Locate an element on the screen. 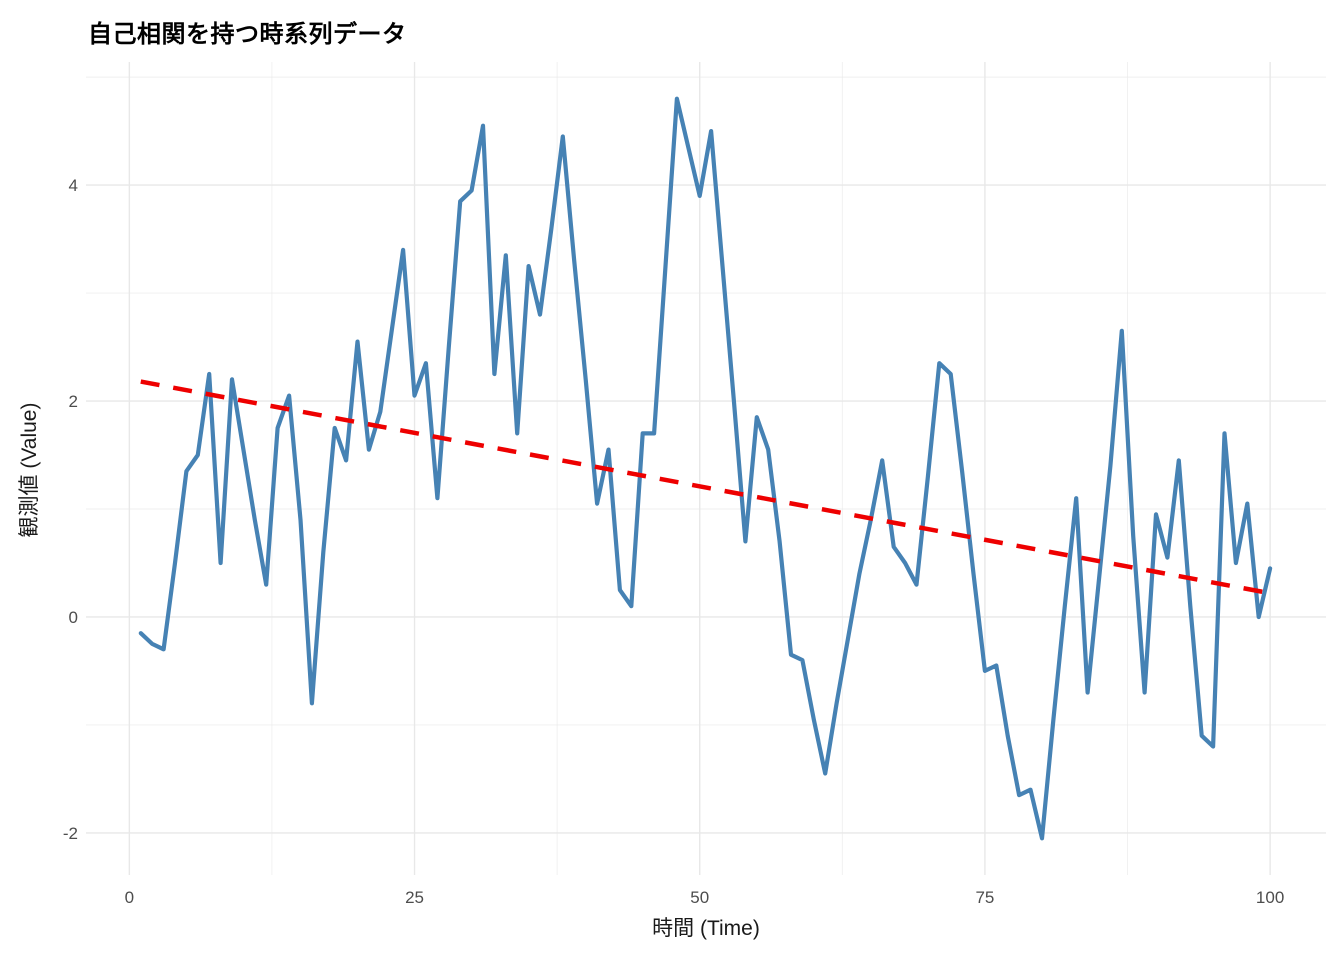  y-axis-title: 観測値 (Value) is located at coordinates (29, 470).